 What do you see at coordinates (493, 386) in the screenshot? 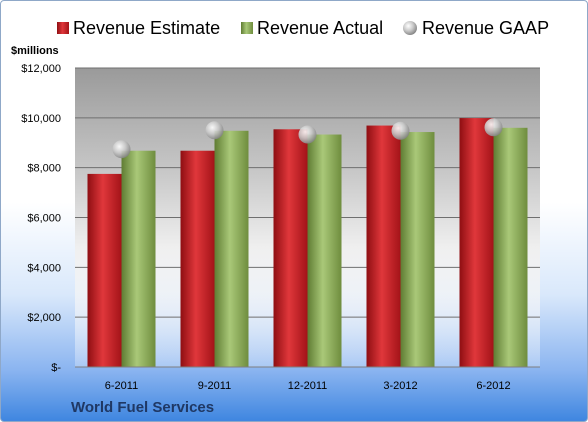
I see `x-tick-label: 6-2012` at bounding box center [493, 386].